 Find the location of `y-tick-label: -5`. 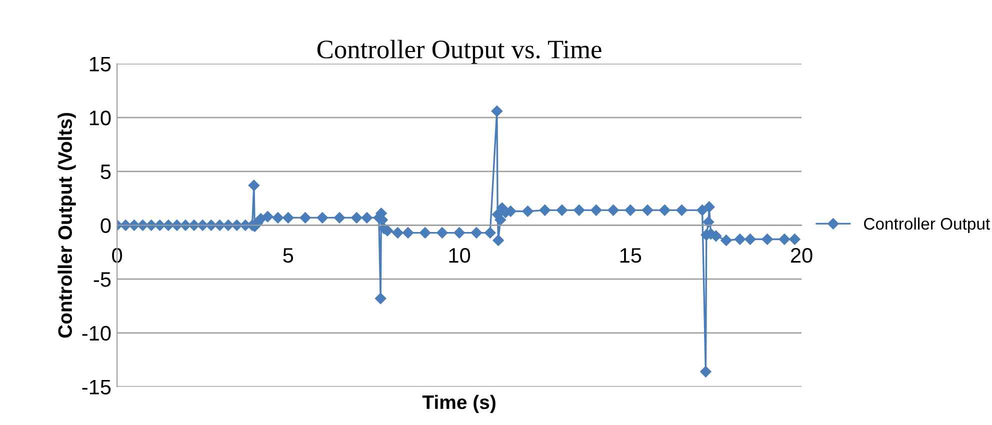

y-tick-label: -5 is located at coordinates (102, 279).